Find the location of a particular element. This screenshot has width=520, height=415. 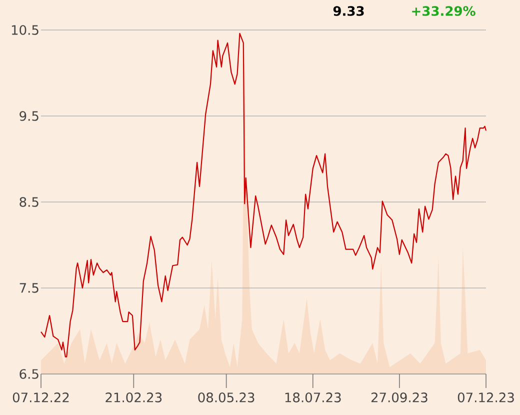

text: 9.33 is located at coordinates (348, 11).